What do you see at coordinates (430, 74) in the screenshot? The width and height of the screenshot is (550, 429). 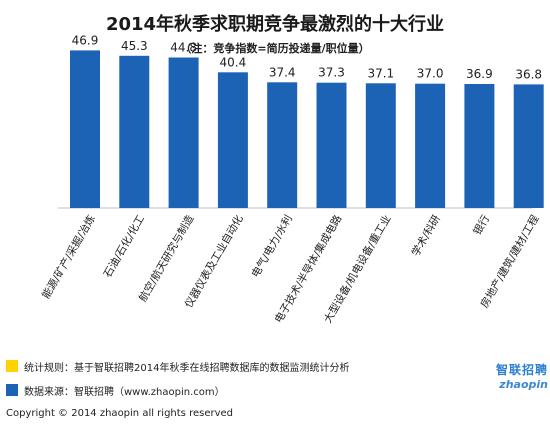 I see `value-label-8: 37.0` at bounding box center [430, 74].